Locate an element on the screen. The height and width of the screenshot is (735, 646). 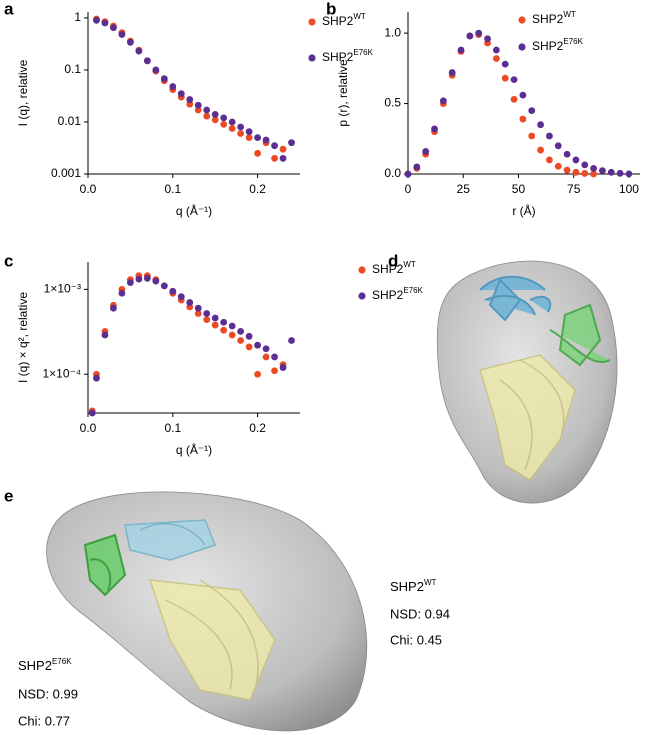
x-tick-label: 50 is located at coordinates (519, 189).